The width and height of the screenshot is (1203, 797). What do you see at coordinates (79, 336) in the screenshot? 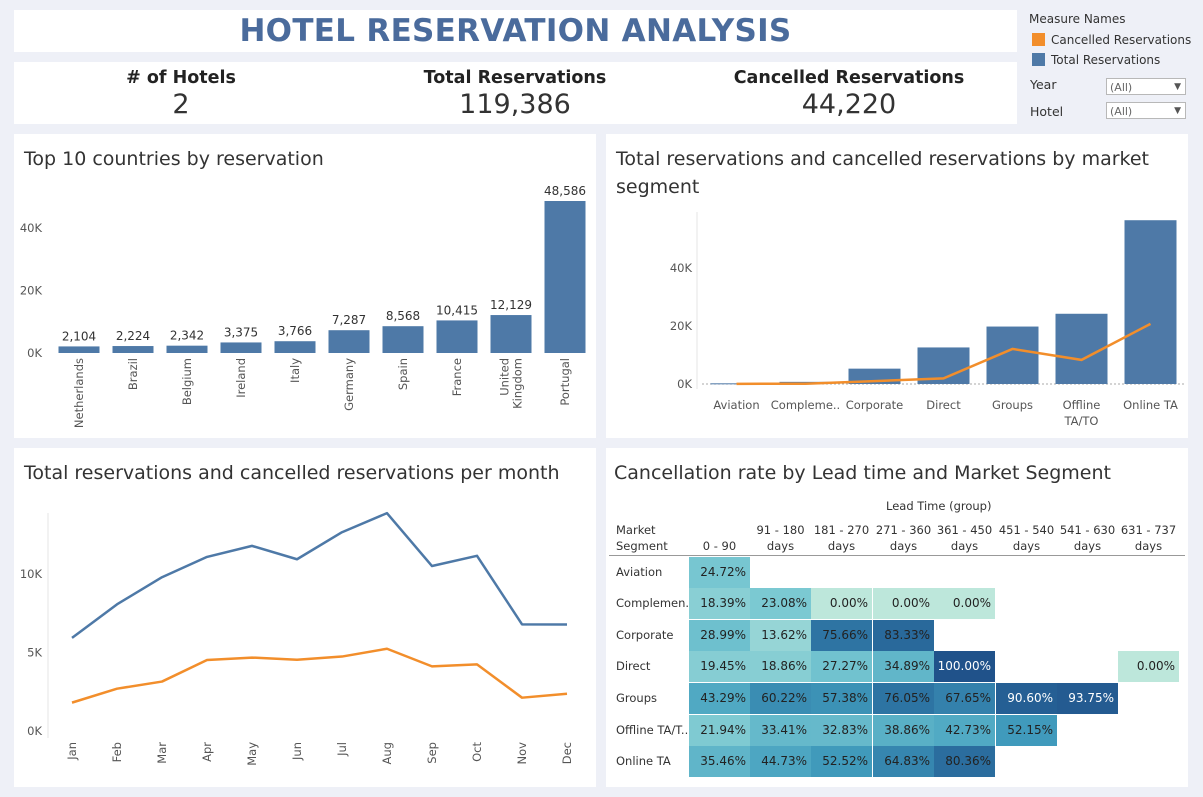
I see `data-label: 2,104` at bounding box center [79, 336].